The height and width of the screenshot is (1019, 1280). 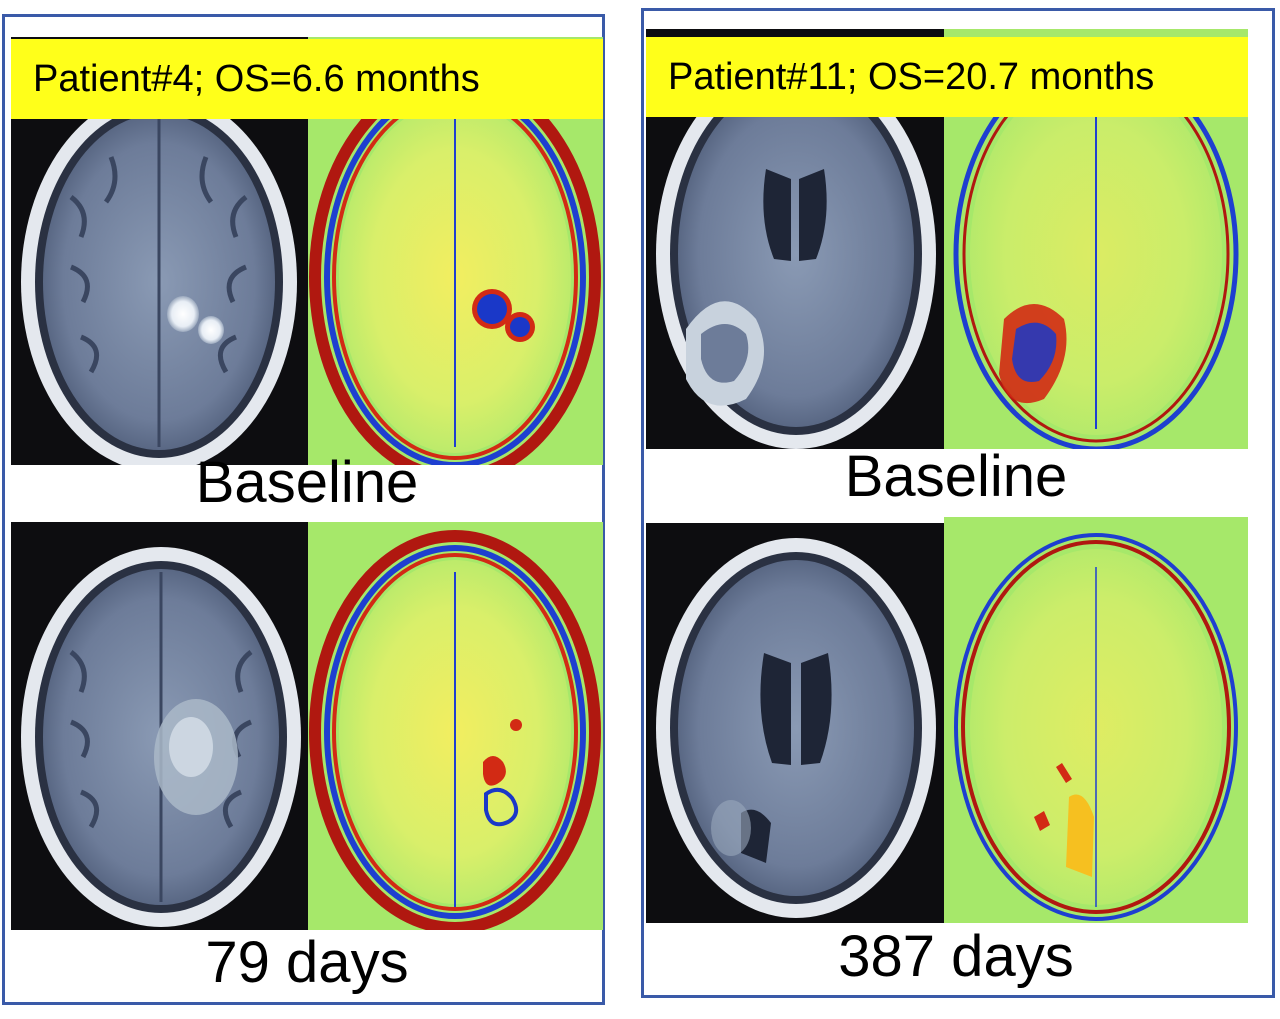 What do you see at coordinates (947, 77) in the screenshot?
I see `patient-label: Patient#11; OS=20.7 months` at bounding box center [947, 77].